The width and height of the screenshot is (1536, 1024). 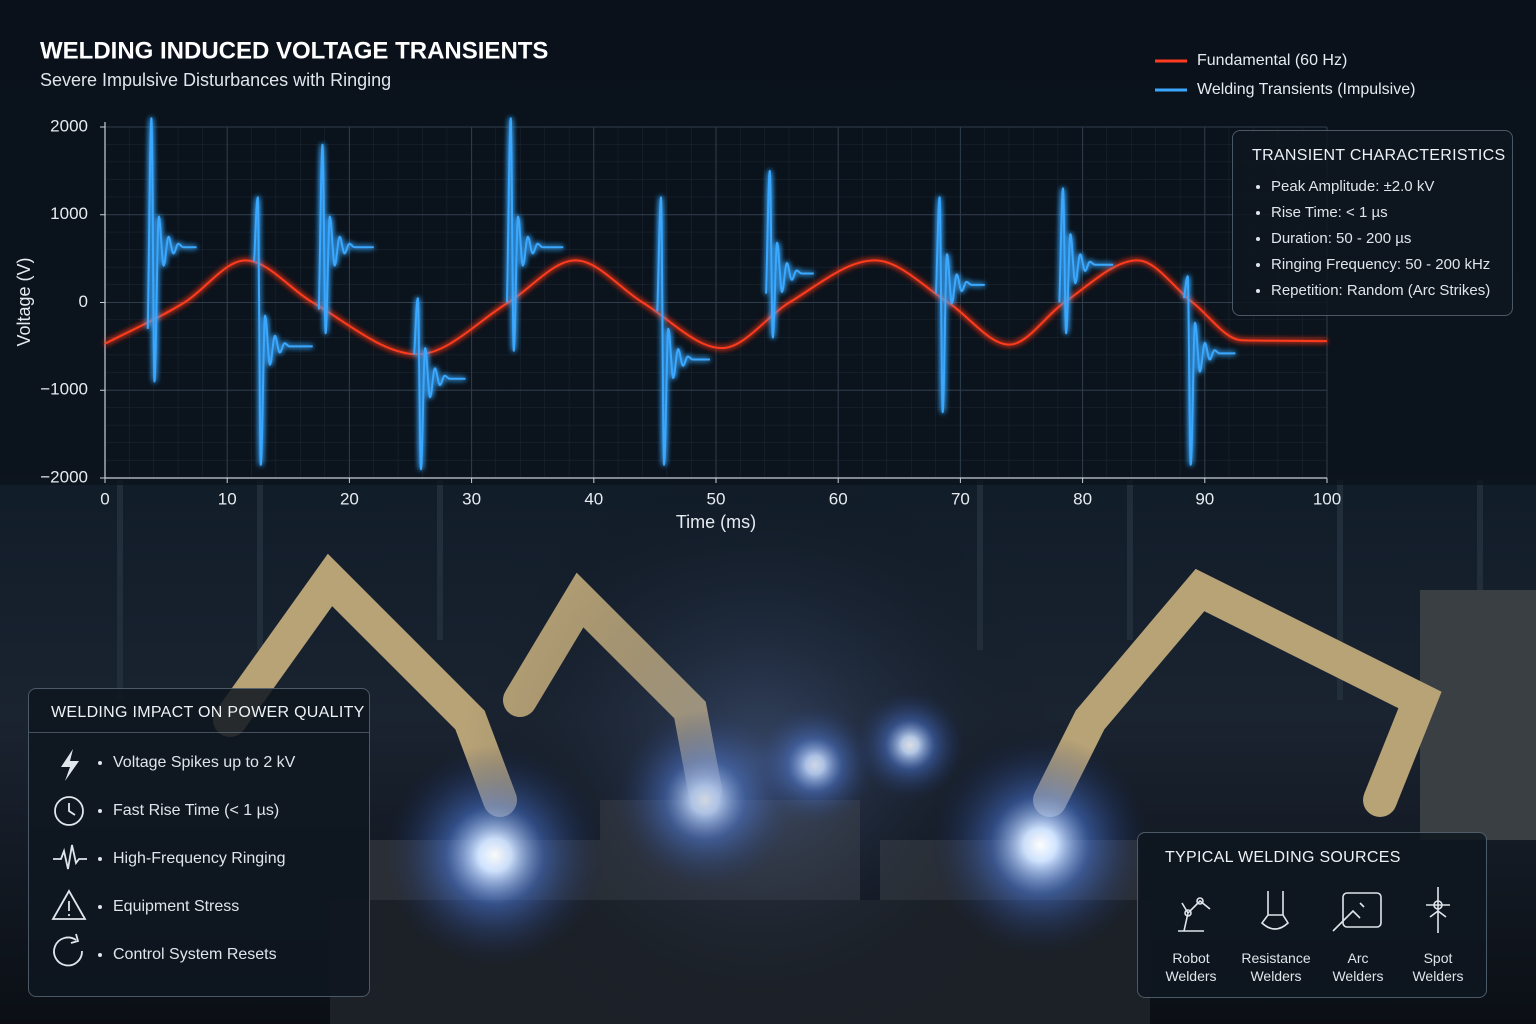 I want to click on y-tick-label: 0, so click(x=83, y=301).